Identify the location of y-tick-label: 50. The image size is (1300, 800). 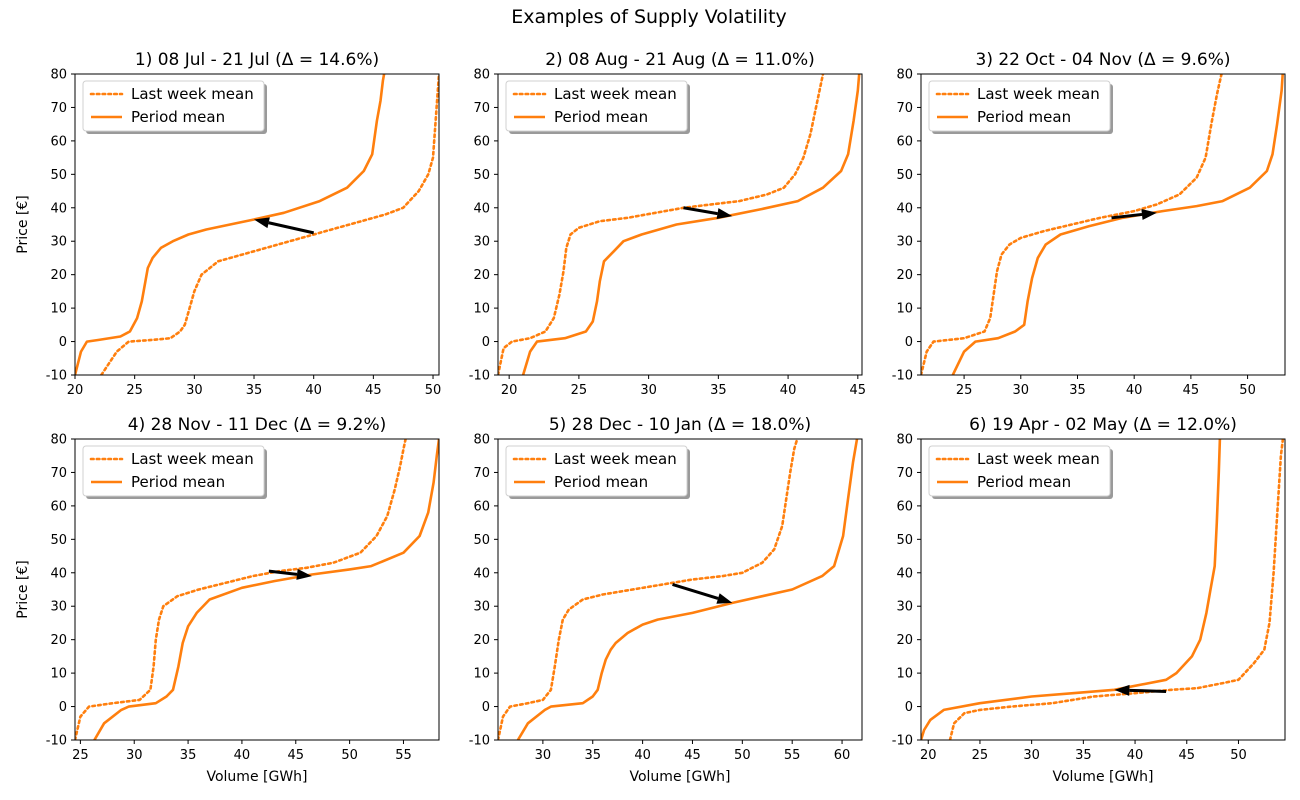
(58, 540).